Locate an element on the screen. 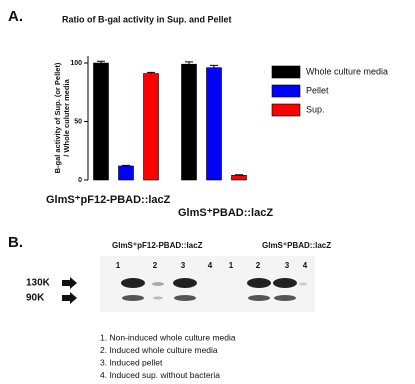 The width and height of the screenshot is (415, 384). blot-legend: 3. Induced pellet is located at coordinates (131, 362).